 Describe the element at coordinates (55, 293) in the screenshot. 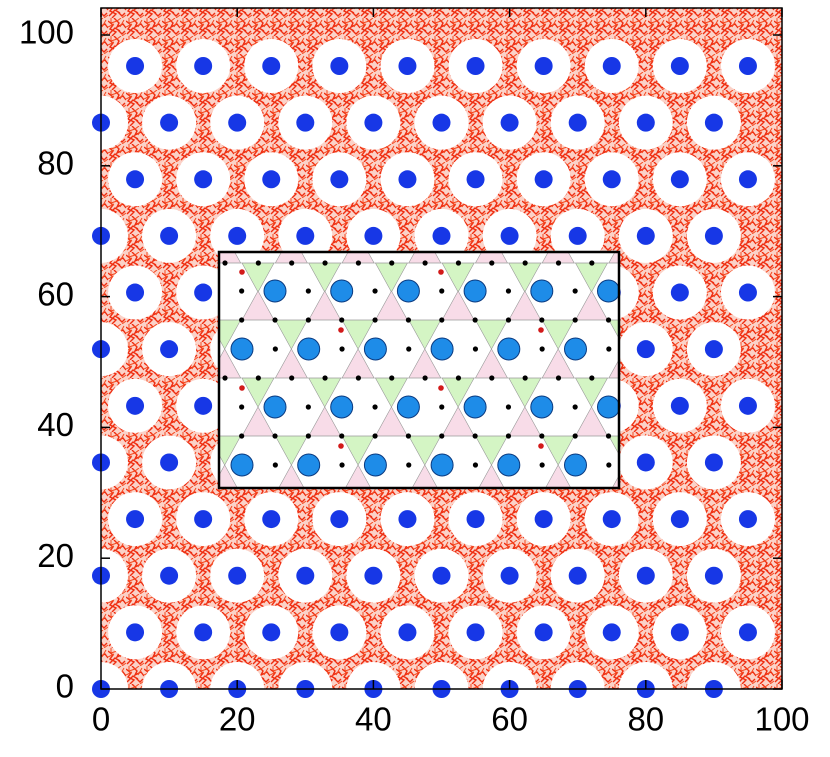

I see `y-tick-label: 60` at that location.